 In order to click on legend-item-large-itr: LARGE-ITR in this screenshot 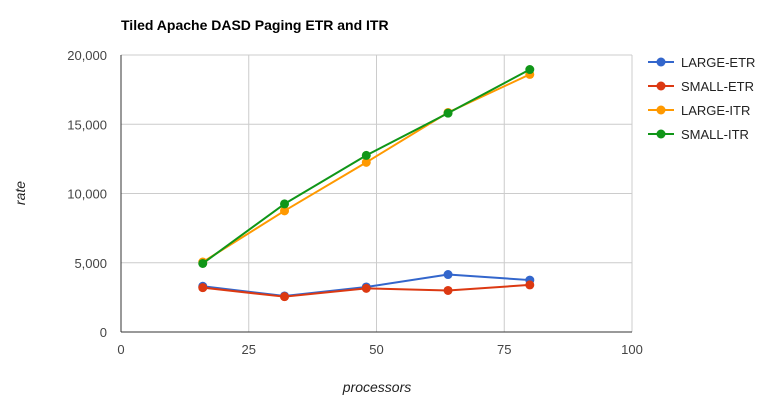, I will do `click(699, 110)`.